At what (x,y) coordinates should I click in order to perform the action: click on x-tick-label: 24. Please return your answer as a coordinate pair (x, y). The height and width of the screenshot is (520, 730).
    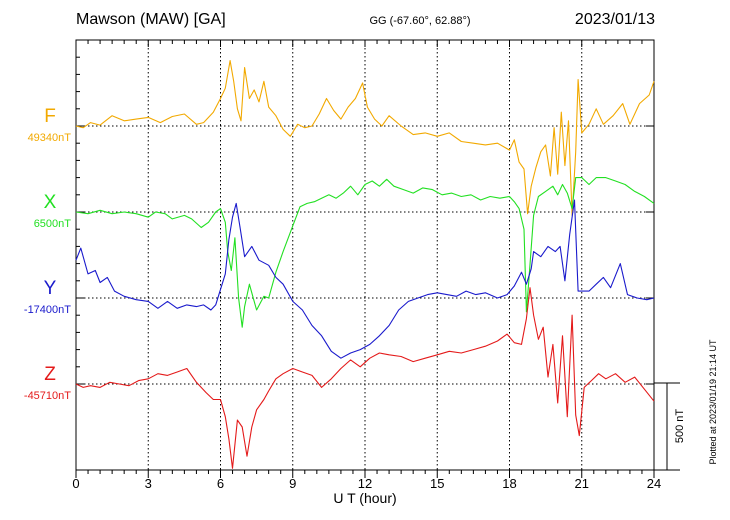
    Looking at the image, I should click on (654, 483).